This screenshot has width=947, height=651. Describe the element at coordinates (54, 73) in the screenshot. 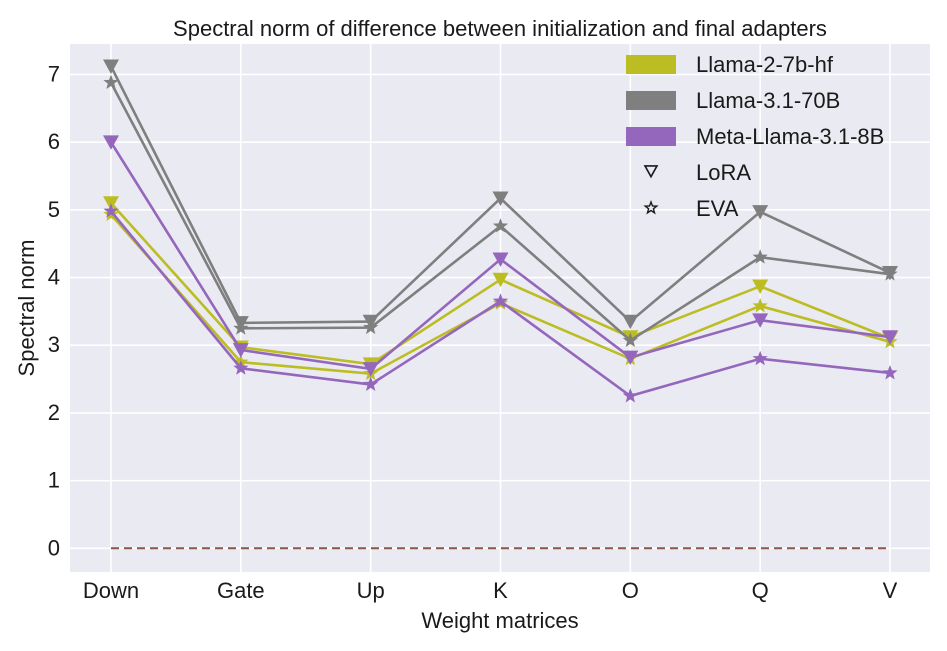

I see `y-tick-label: 7` at that location.